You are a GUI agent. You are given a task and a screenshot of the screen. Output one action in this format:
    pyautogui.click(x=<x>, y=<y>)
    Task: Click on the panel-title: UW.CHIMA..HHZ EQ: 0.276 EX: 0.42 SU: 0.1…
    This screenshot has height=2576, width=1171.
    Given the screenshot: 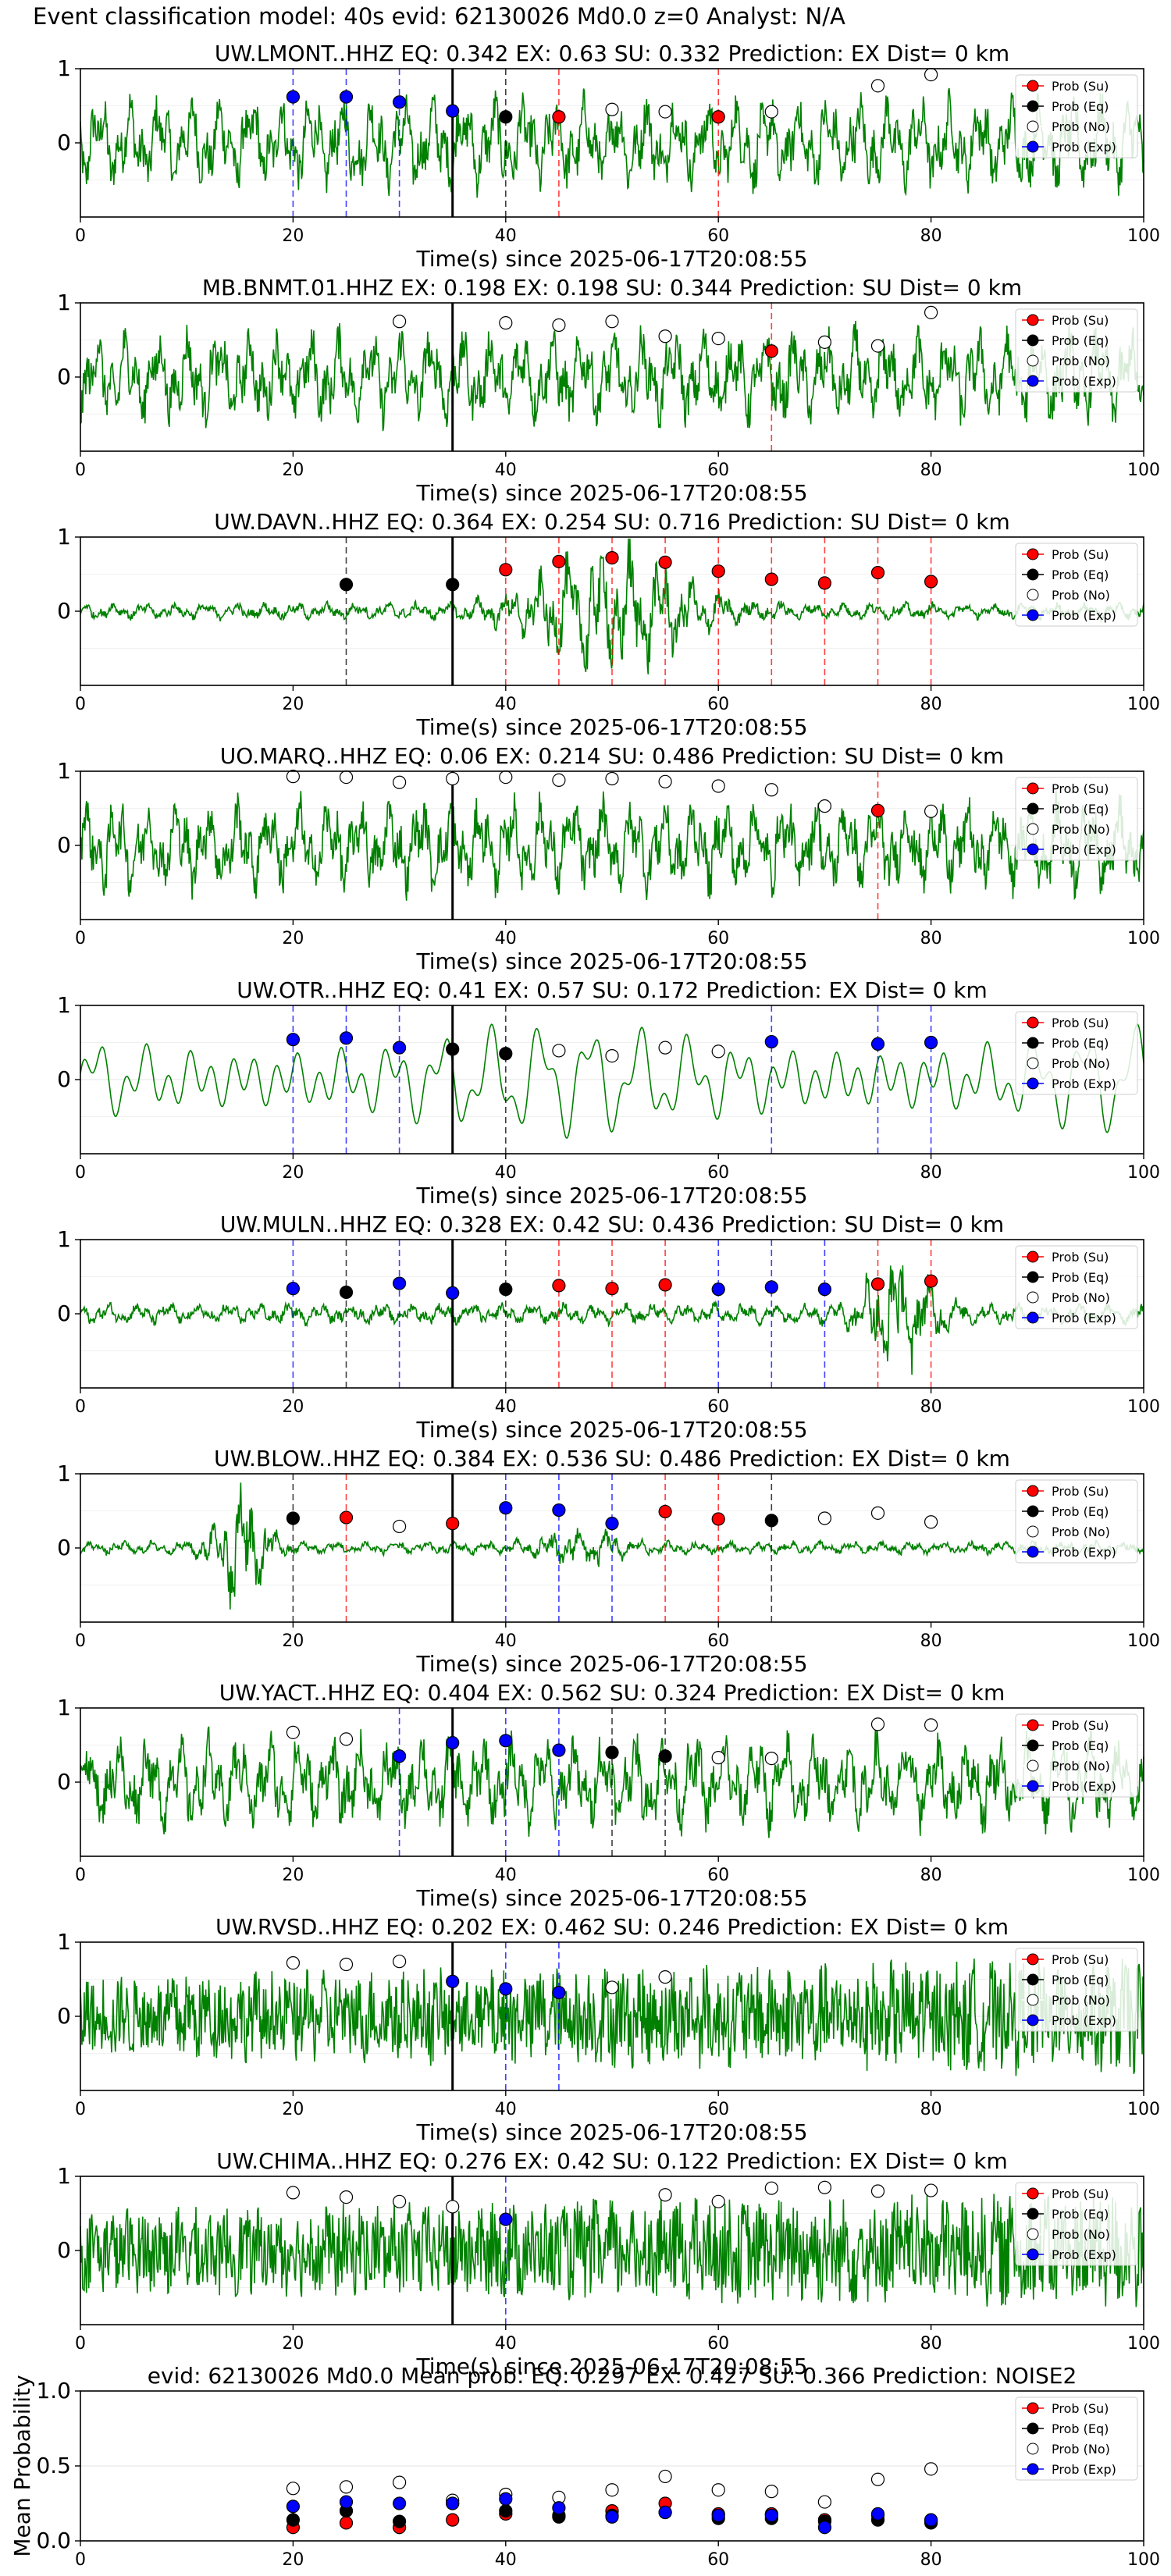 What is the action you would take?
    pyautogui.click(x=611, y=2161)
    